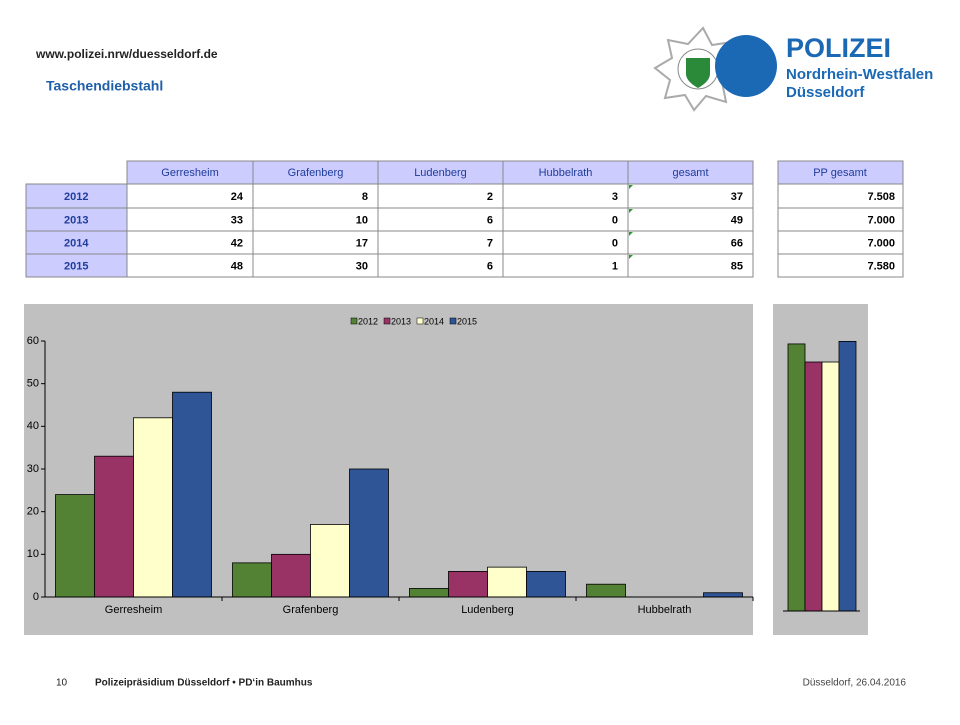  I want to click on cell-value: 24, so click(237, 197).